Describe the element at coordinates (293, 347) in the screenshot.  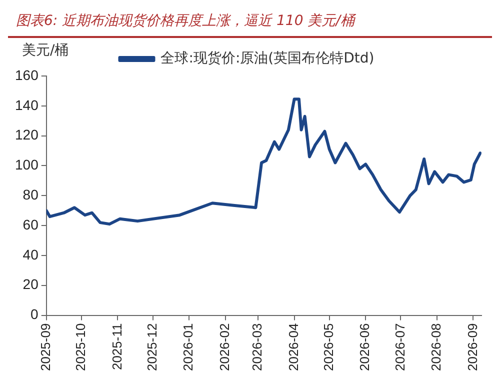
I see `x-tick-label: 2026-04` at that location.